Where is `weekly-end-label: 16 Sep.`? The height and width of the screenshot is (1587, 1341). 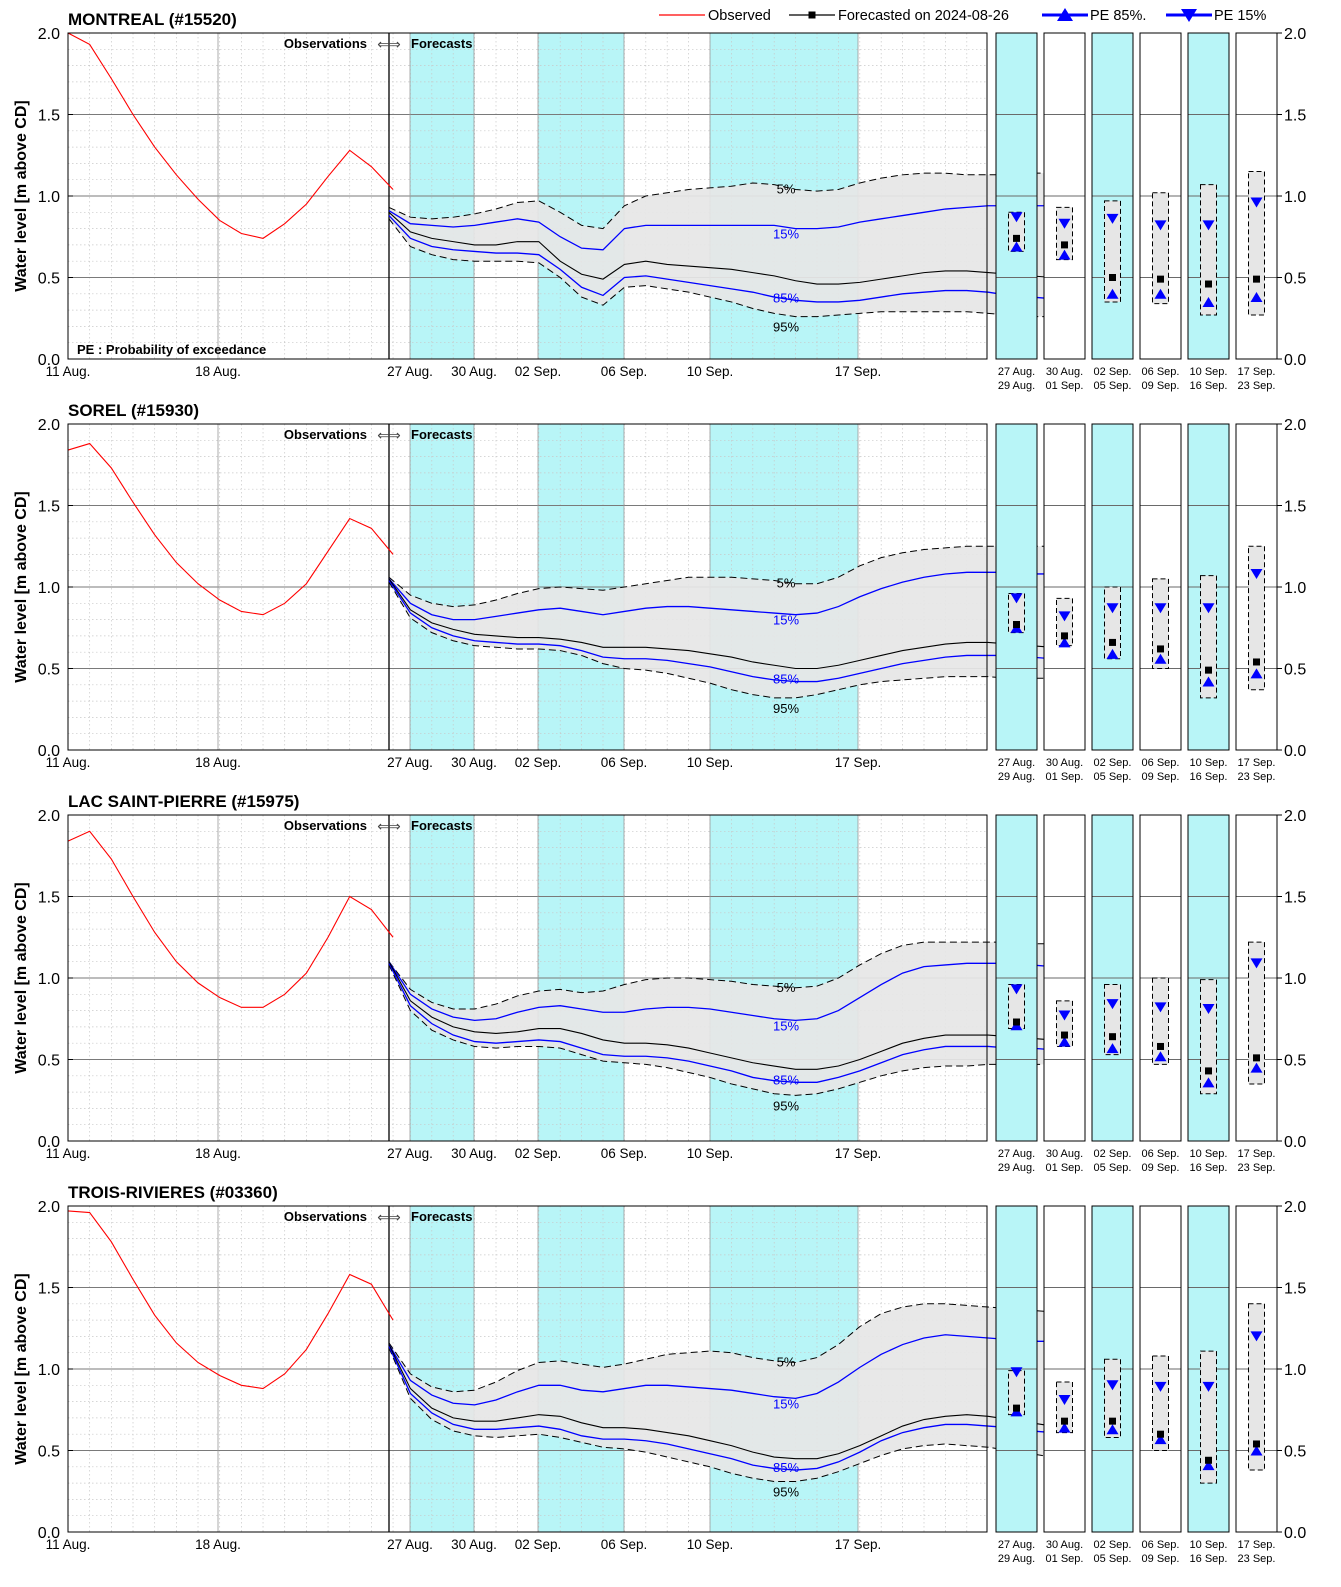 weekly-end-label: 16 Sep. is located at coordinates (1209, 386).